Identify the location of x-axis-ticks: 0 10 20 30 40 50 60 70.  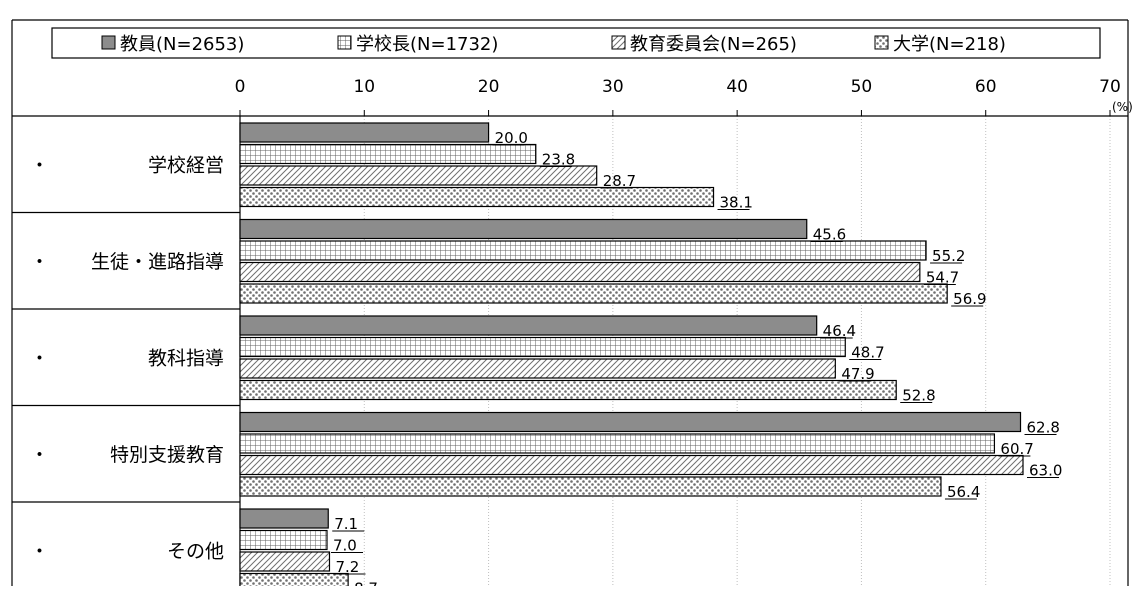
(678, 96).